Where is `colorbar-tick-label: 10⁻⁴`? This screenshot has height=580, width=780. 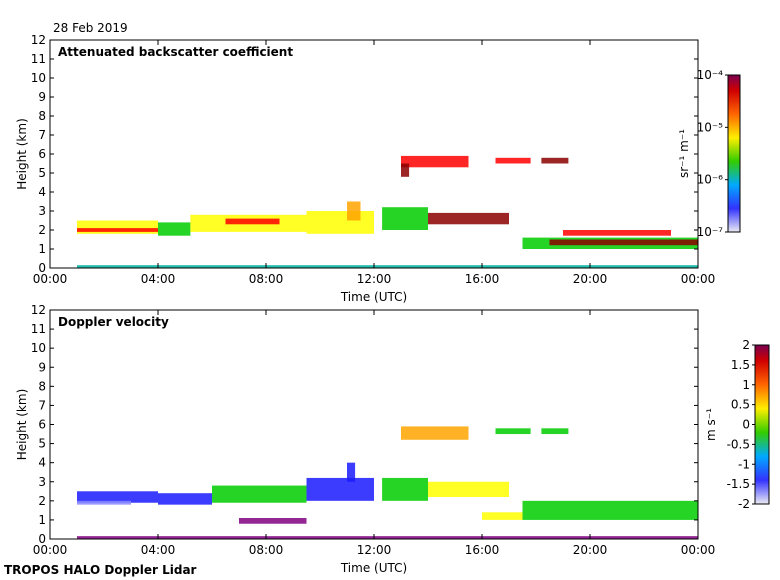
colorbar-tick-label: 10⁻⁴ is located at coordinates (710, 75).